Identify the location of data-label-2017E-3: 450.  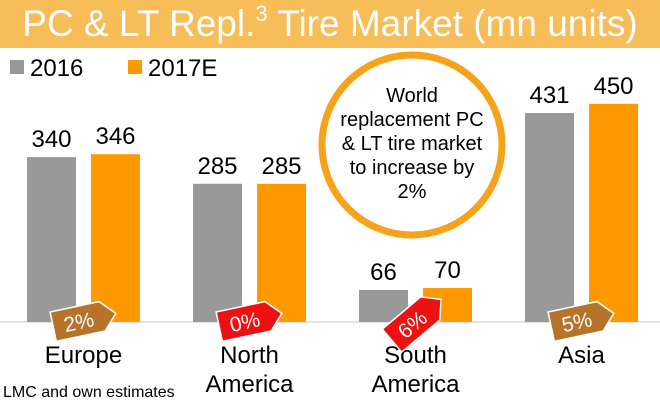
(613, 86).